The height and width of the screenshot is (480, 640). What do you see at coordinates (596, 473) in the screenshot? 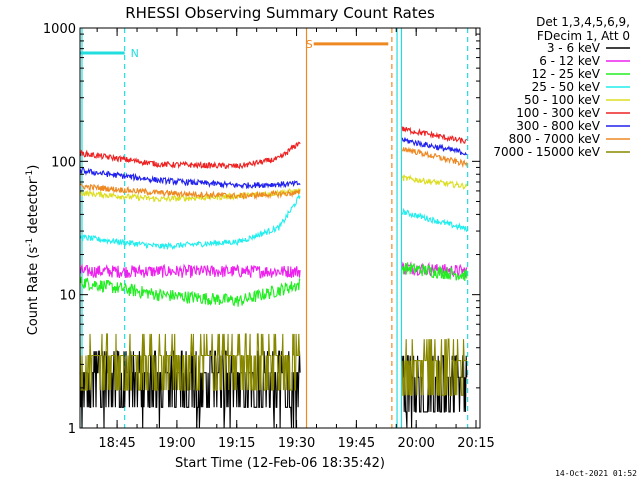
I see `timestamp: 14-Oct-2021 01:52` at bounding box center [596, 473].